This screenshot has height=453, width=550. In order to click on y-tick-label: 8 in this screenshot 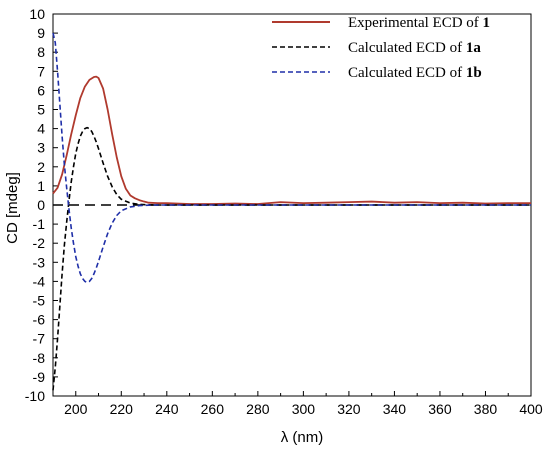, I will do `click(41, 52)`.